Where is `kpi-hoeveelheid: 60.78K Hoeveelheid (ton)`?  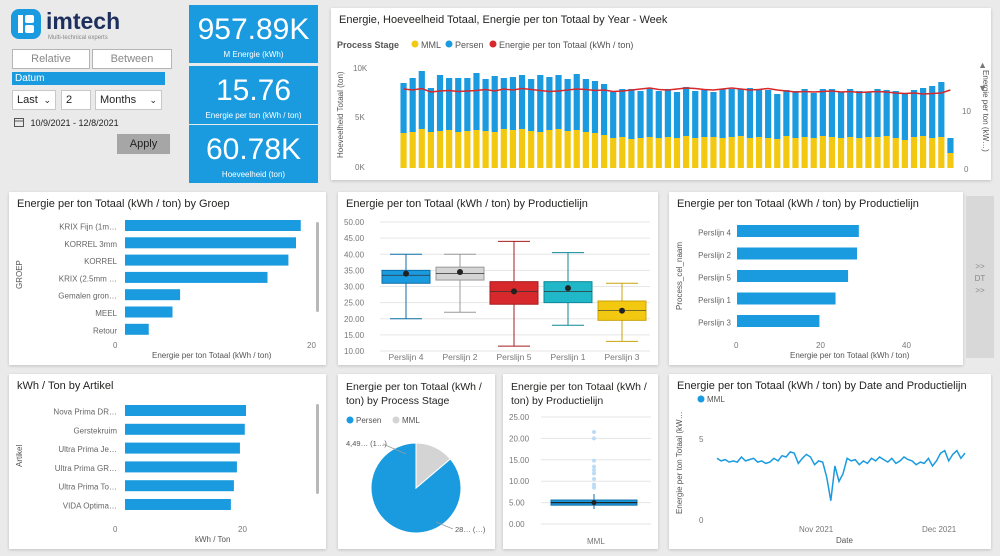
kpi-hoeveelheid: 60.78K Hoeveelheid (ton) is located at coordinates (253, 154).